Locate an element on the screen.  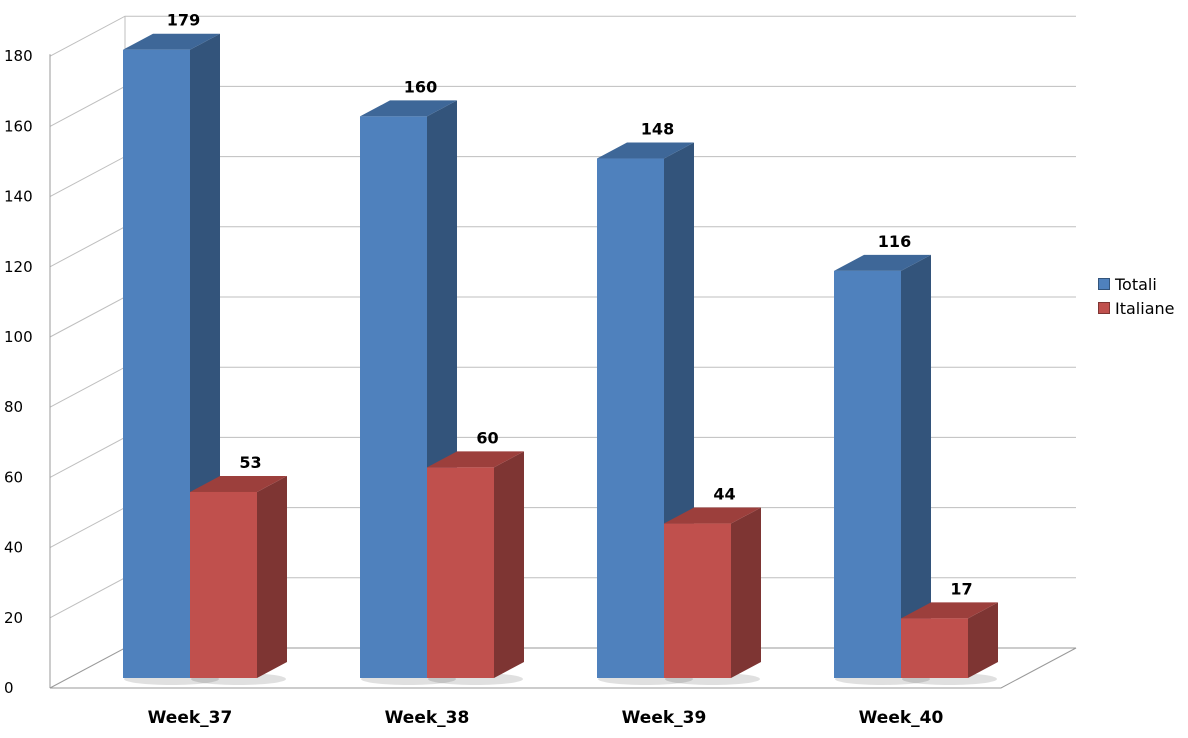
x-tick-label: Week_40 is located at coordinates (901, 718).